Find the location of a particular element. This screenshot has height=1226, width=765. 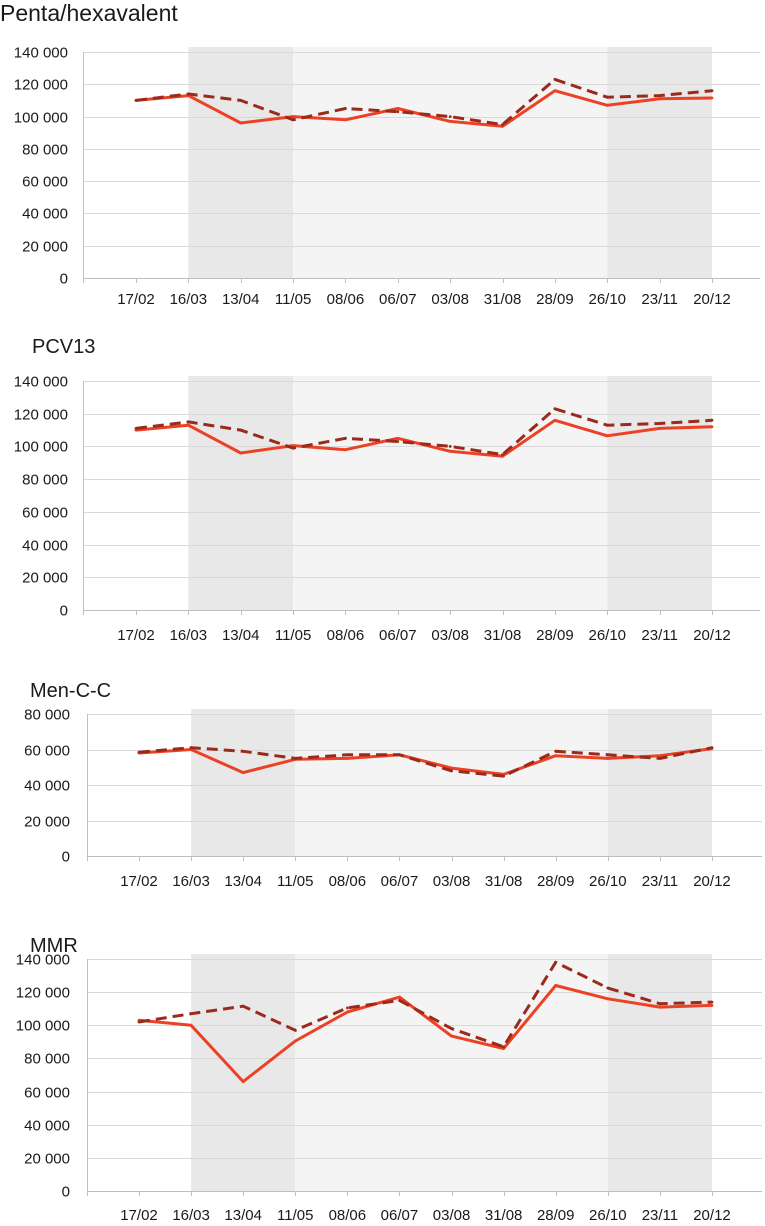

shaded-bands is located at coordinates (451, 1072).